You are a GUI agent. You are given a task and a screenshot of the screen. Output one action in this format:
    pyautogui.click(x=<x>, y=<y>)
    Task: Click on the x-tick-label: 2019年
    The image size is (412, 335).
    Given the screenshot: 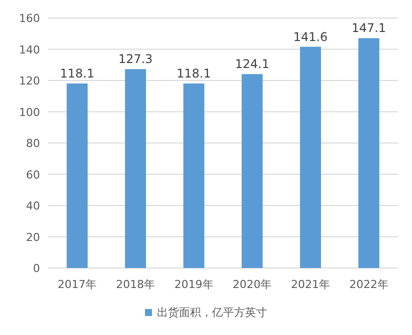 What is the action you would take?
    pyautogui.click(x=194, y=284)
    